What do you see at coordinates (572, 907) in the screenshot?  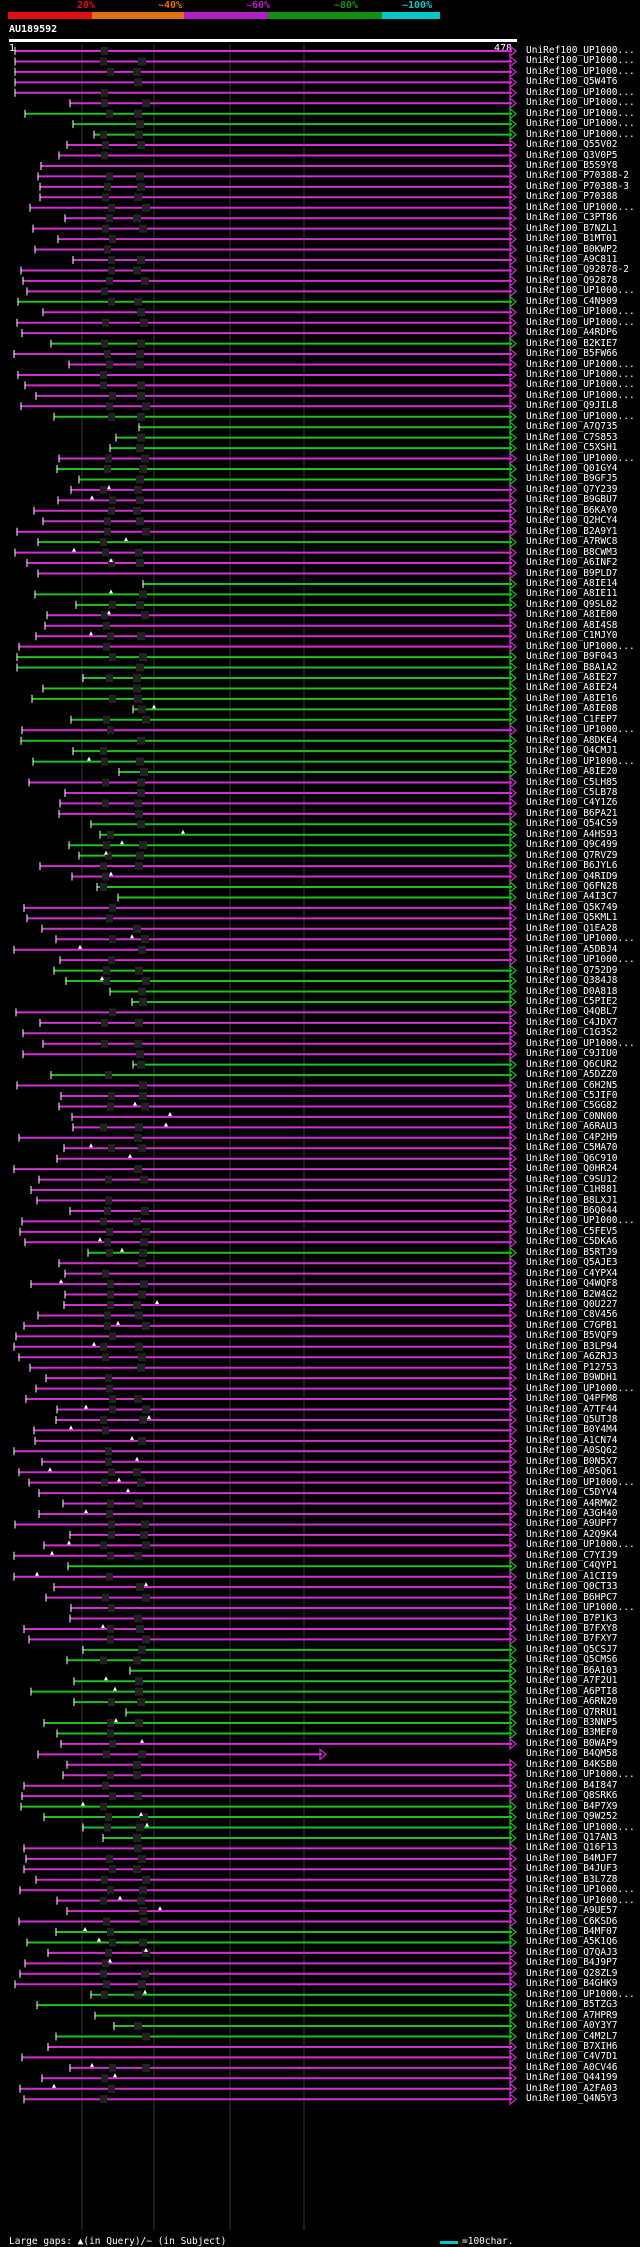 I see `hit-label: UniRef100_Q5K749` at bounding box center [572, 907].